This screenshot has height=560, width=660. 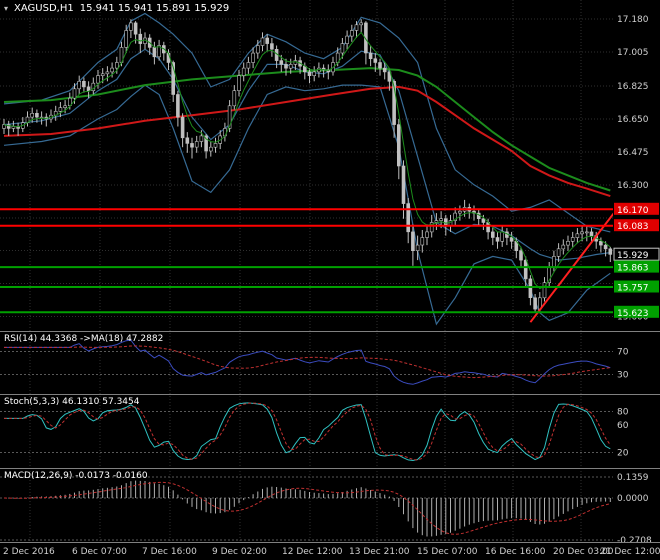 I want to click on time-axis-label: 15 Dec 07:00, so click(x=447, y=552).